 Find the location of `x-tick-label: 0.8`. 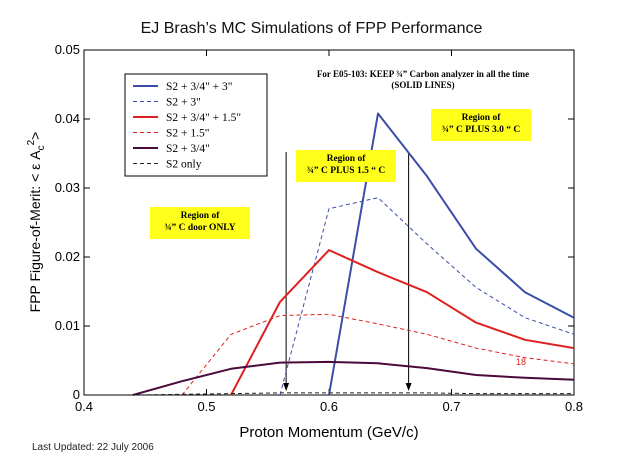

x-tick-label: 0.8 is located at coordinates (574, 406).